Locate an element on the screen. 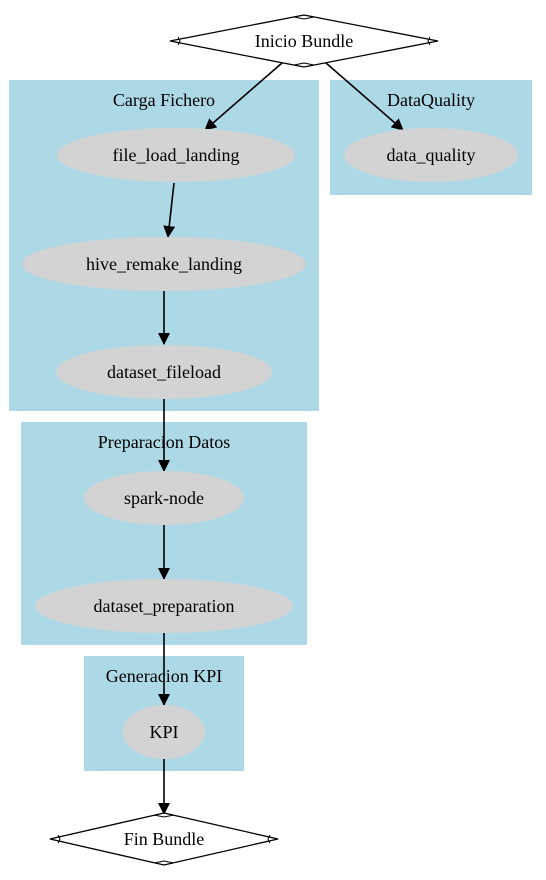  file-load-landing-label: file_load_landing is located at coordinates (176, 155).